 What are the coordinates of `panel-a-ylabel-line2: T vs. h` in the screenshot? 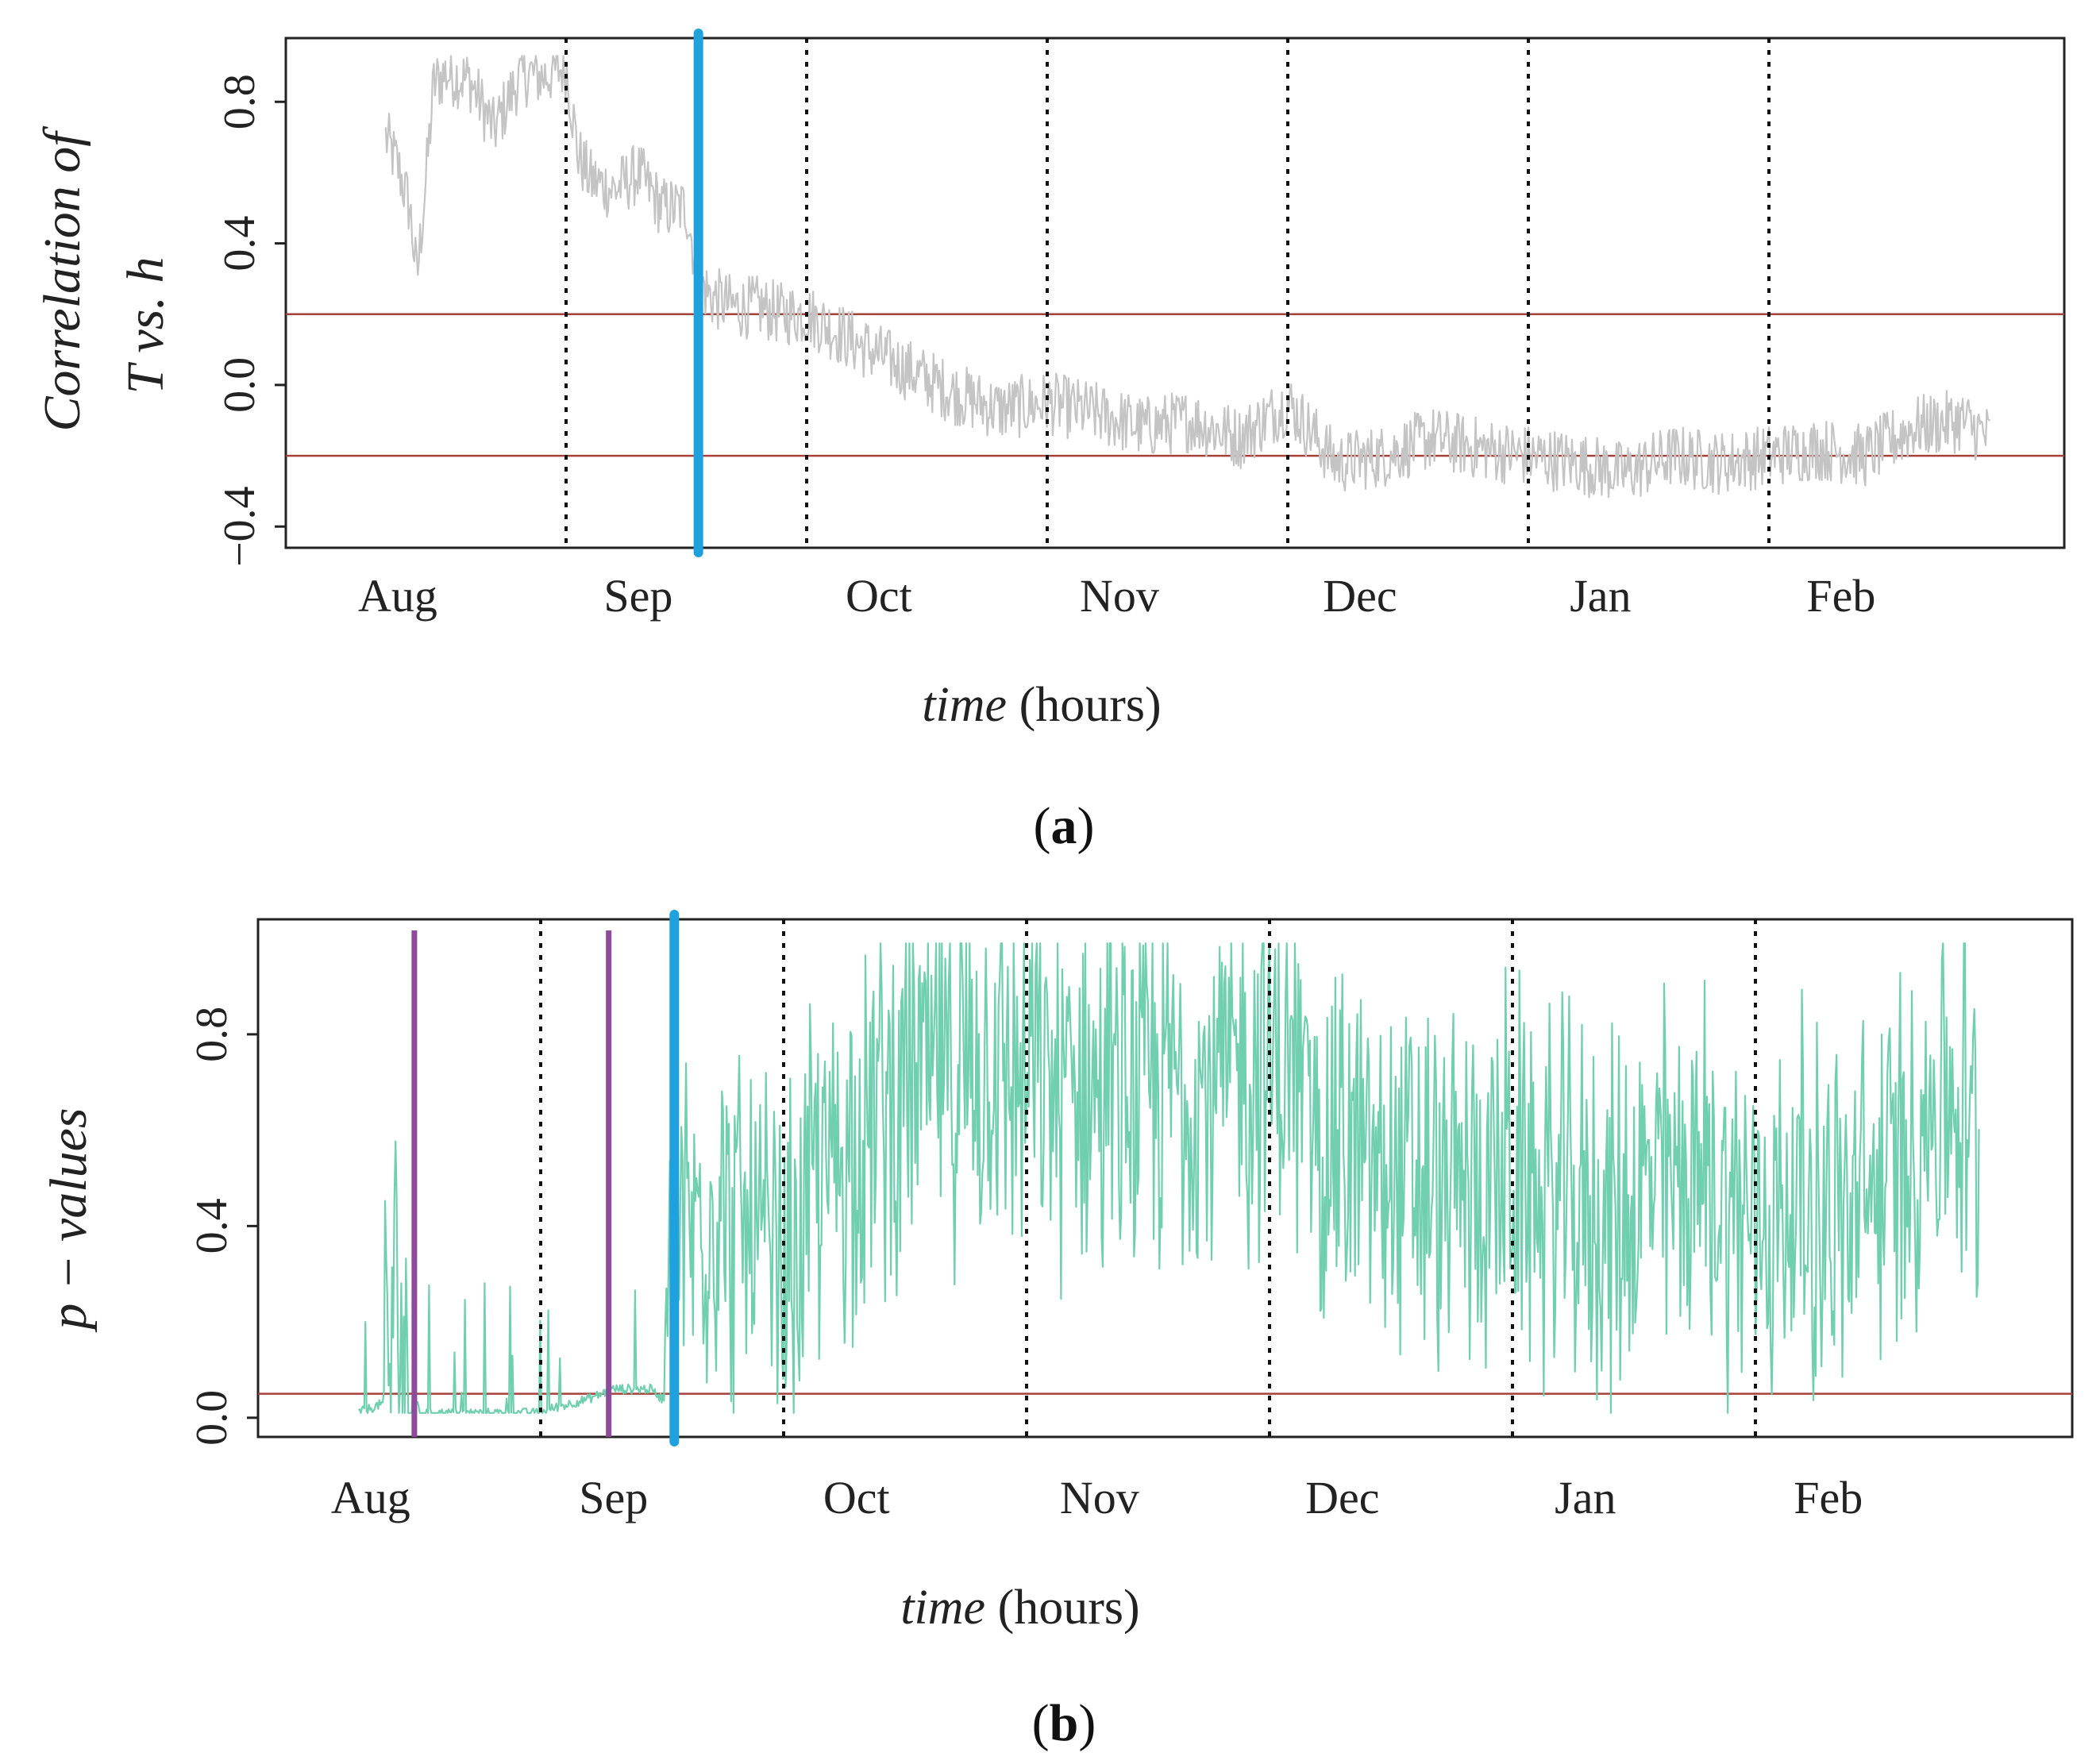 It's located at (146, 326).